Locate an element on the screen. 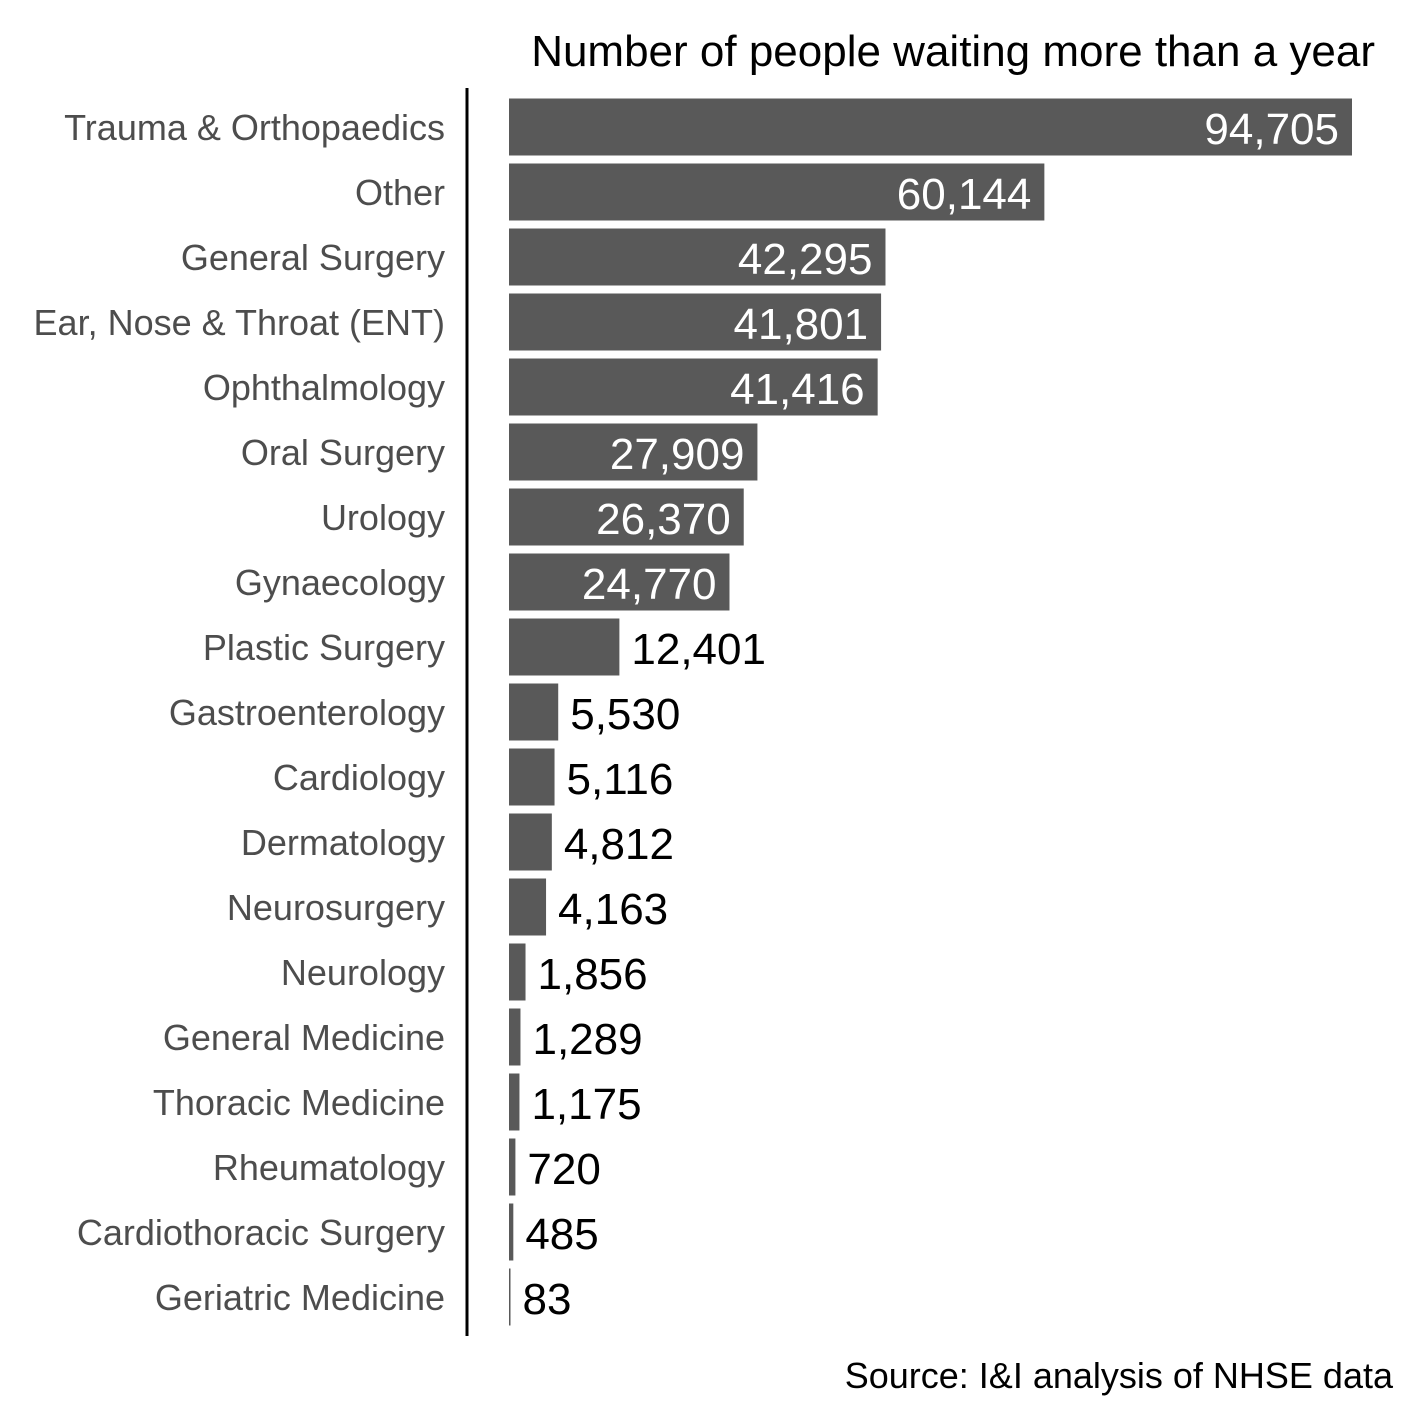 The height and width of the screenshot is (1417, 1417). bar-neurosurgery is located at coordinates (528, 907).